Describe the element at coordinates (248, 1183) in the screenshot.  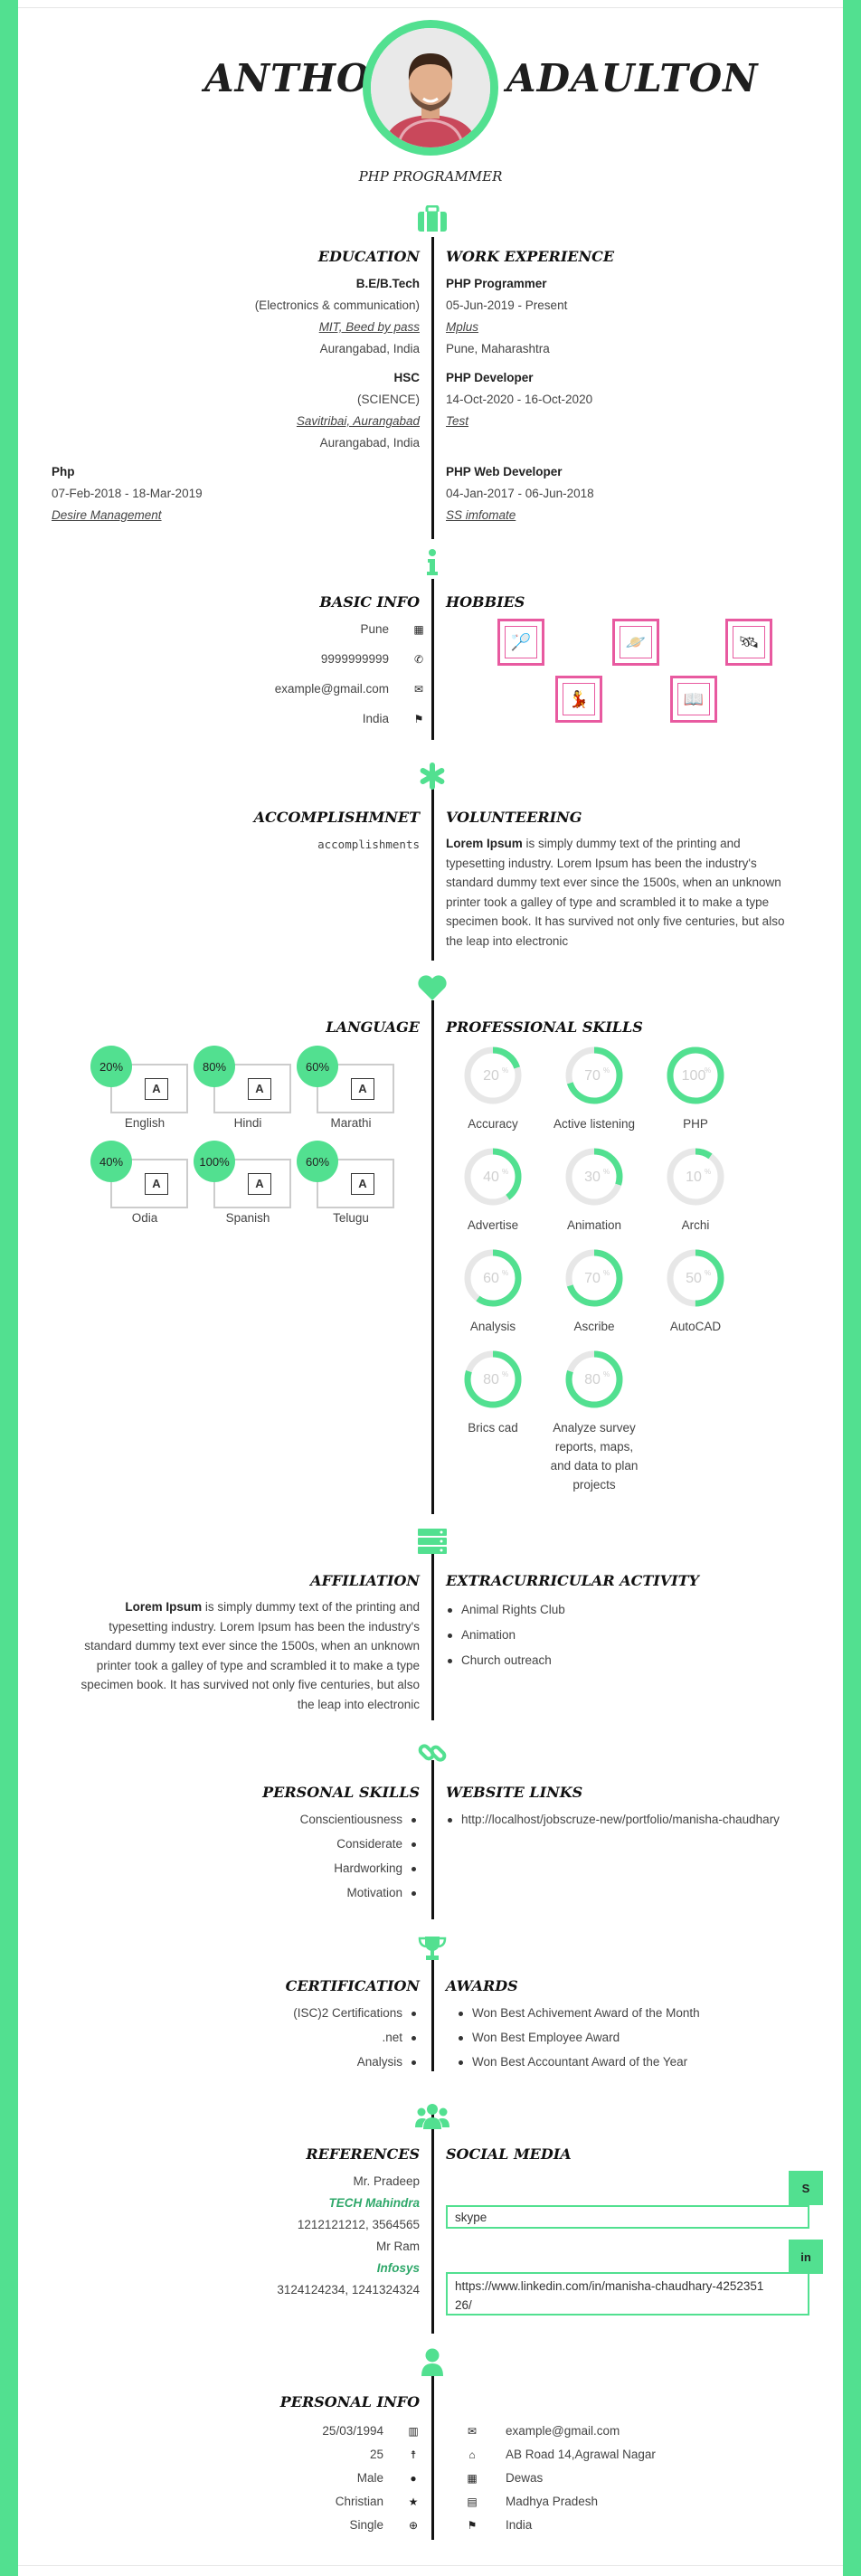
I see `language-card: A 100% Spanish` at that location.